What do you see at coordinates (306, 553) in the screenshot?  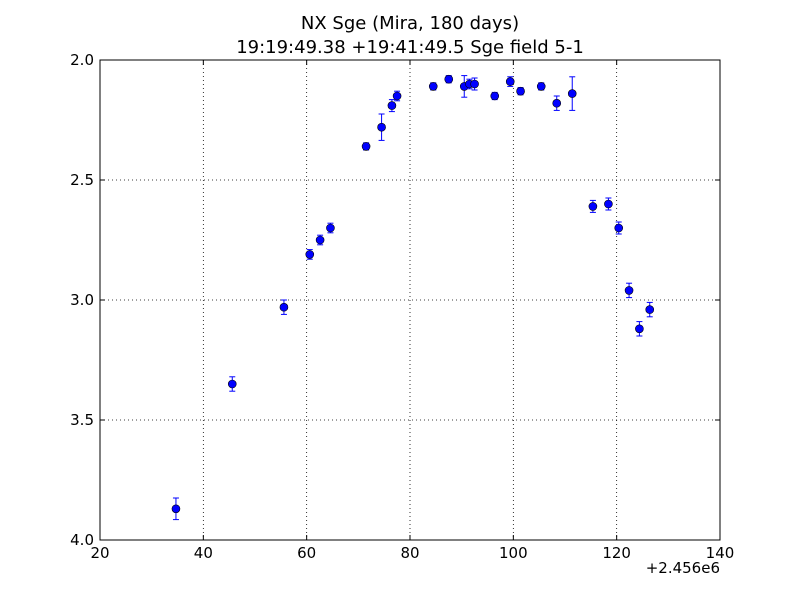 I see `x-tick-label: 60` at bounding box center [306, 553].